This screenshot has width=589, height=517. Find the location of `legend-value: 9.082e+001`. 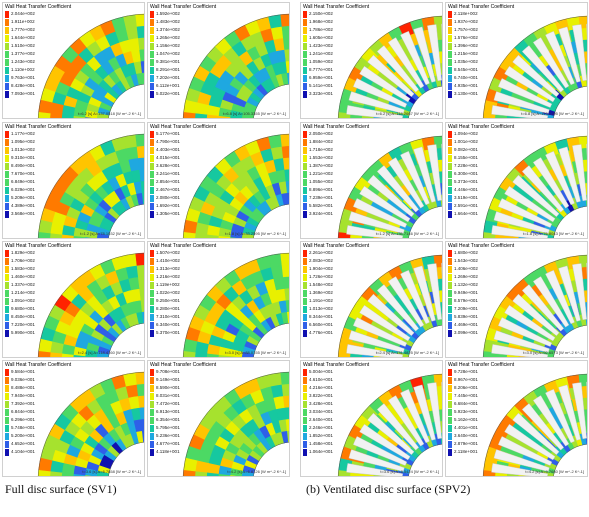

legend-value: 9.082e+001 is located at coordinates (466, 149).